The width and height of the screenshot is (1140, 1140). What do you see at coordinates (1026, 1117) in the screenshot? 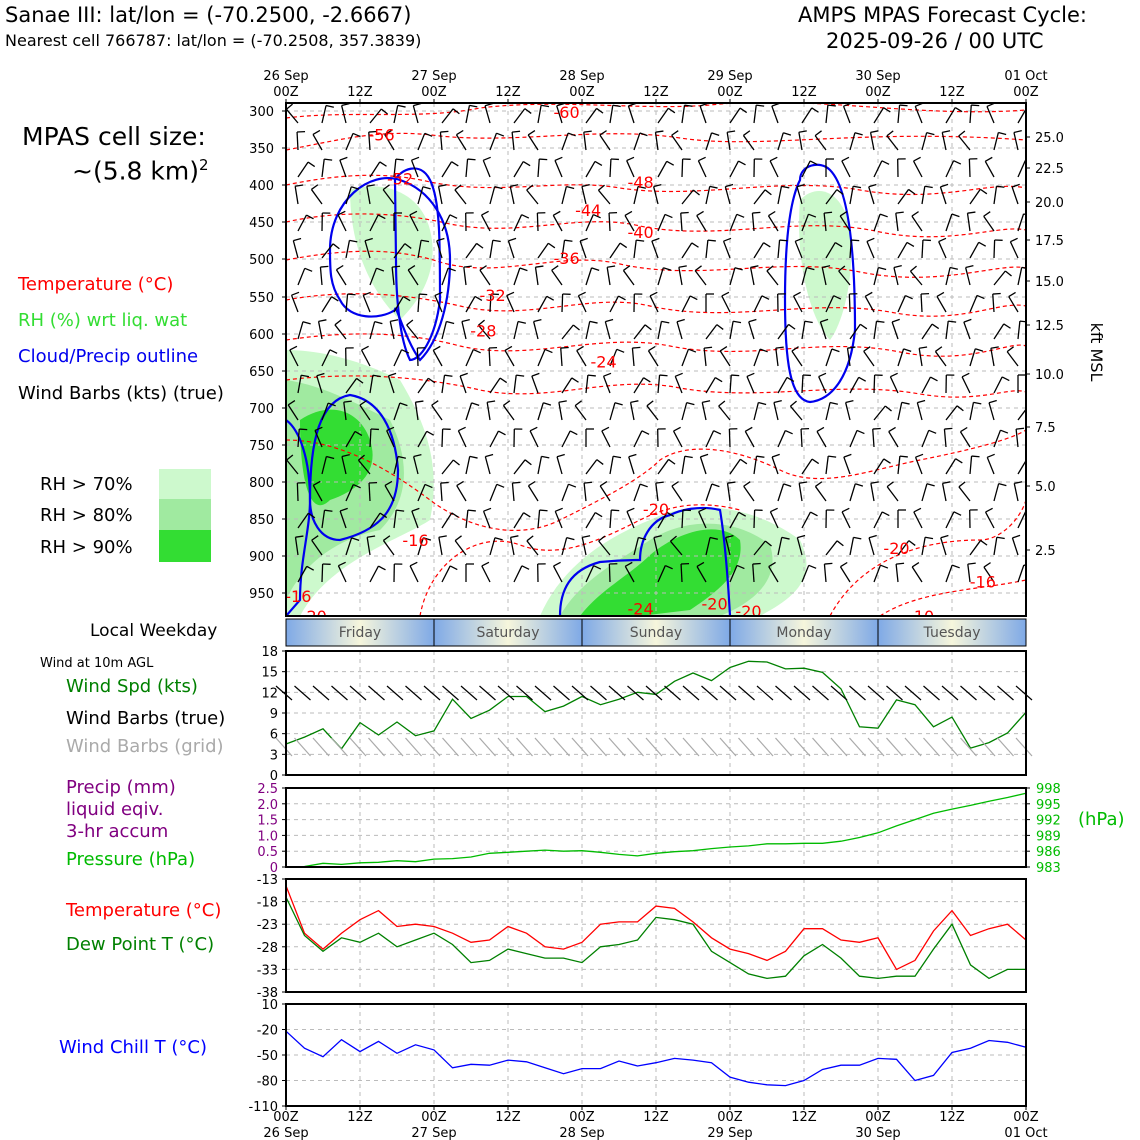
I see `hour-label-bottom: 00Z` at bounding box center [1026, 1117].